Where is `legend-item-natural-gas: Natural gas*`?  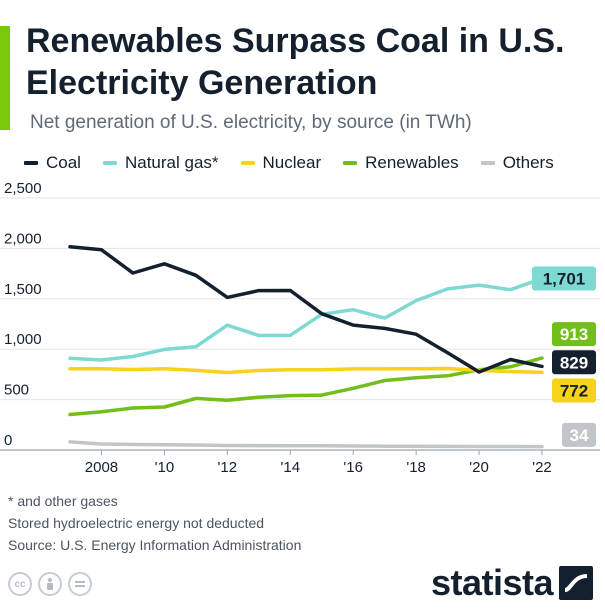
legend-item-natural-gas: Natural gas* is located at coordinates (160, 163).